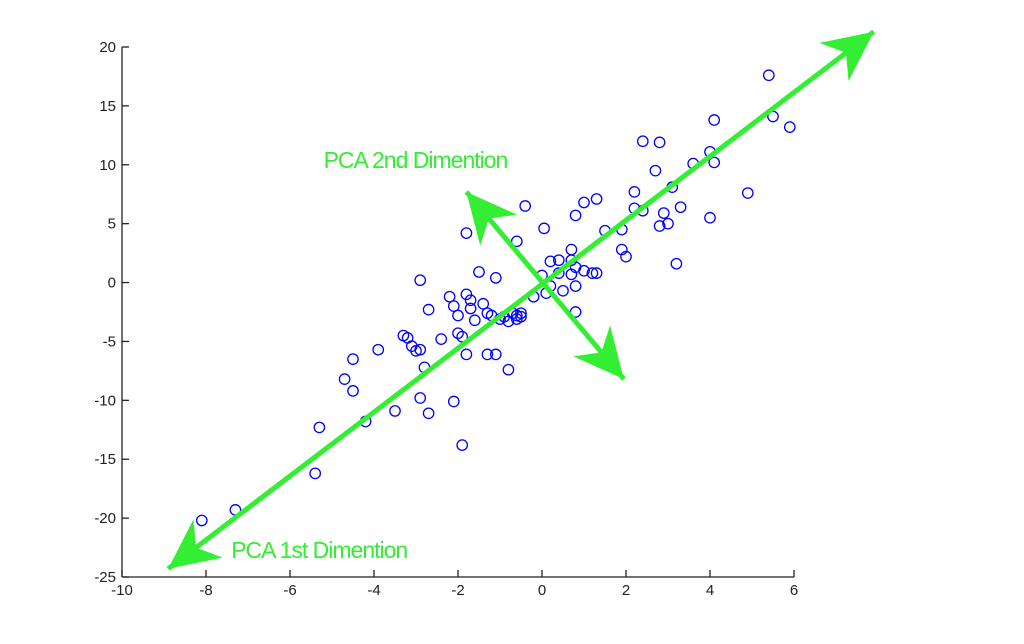  Describe the element at coordinates (457, 590) in the screenshot. I see `x-tick-label: -2` at that location.